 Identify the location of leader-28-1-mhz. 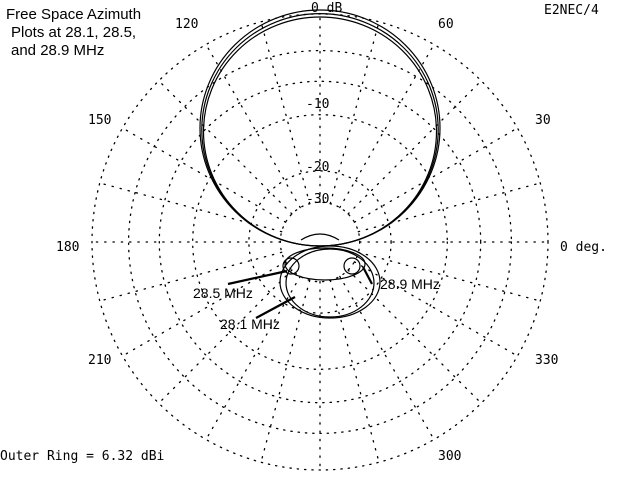
(275, 307).